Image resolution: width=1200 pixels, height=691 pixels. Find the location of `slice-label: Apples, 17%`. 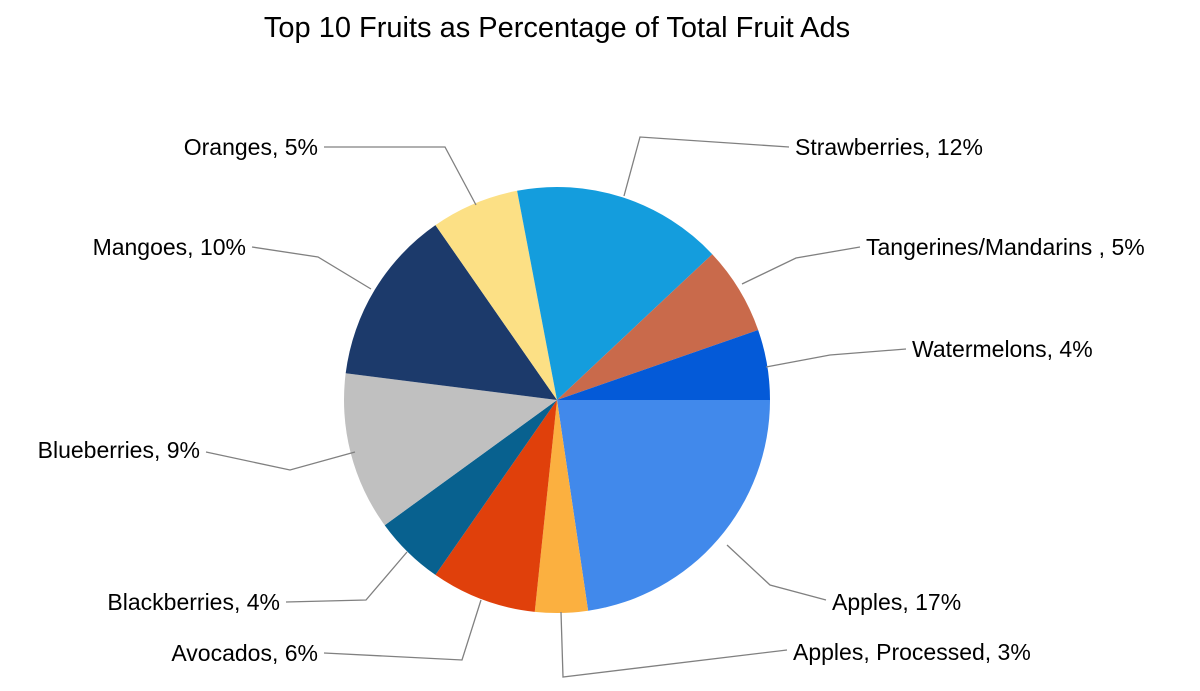

slice-label: Apples, 17% is located at coordinates (896, 602).